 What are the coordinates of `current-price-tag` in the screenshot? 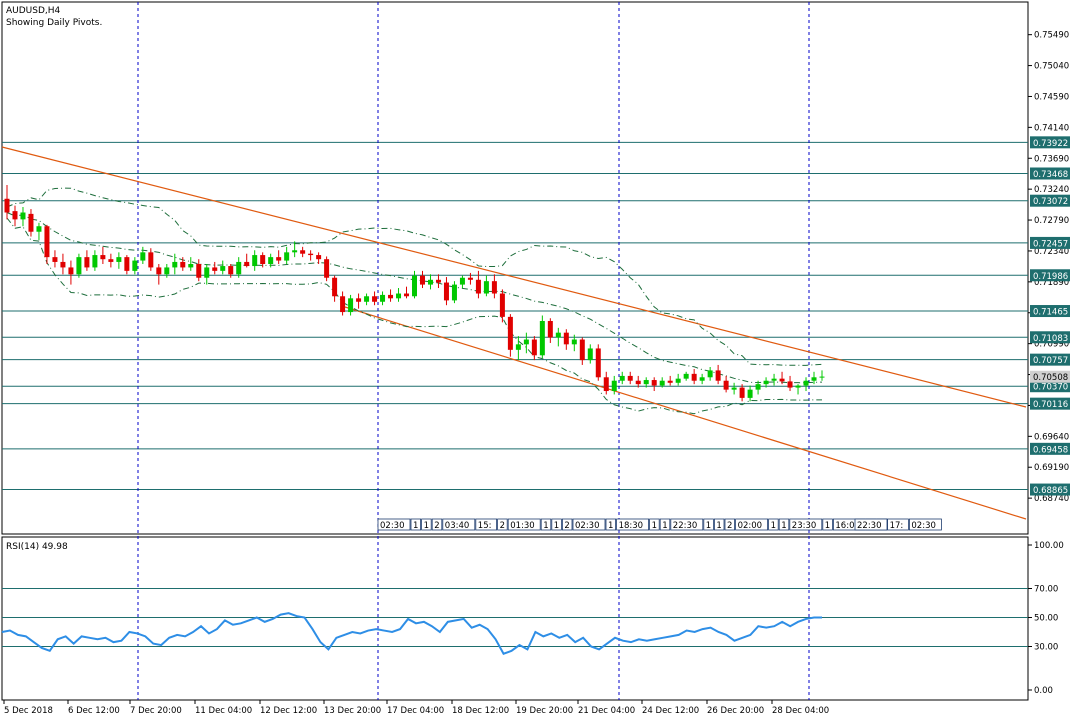 It's located at (1050, 376).